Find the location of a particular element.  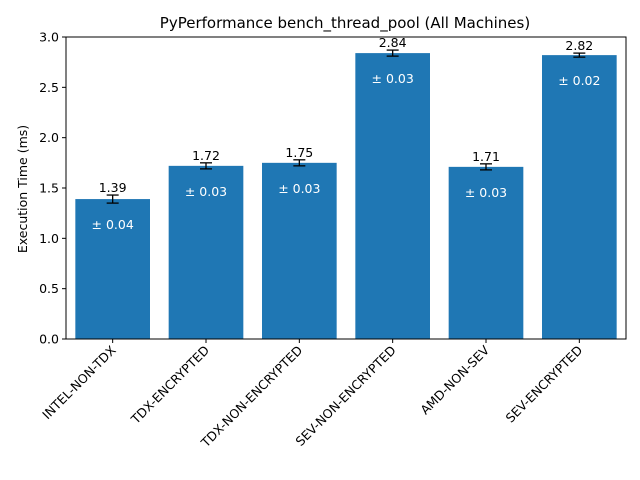

x-tick-label: AMD-NON-SEV is located at coordinates (454, 379).